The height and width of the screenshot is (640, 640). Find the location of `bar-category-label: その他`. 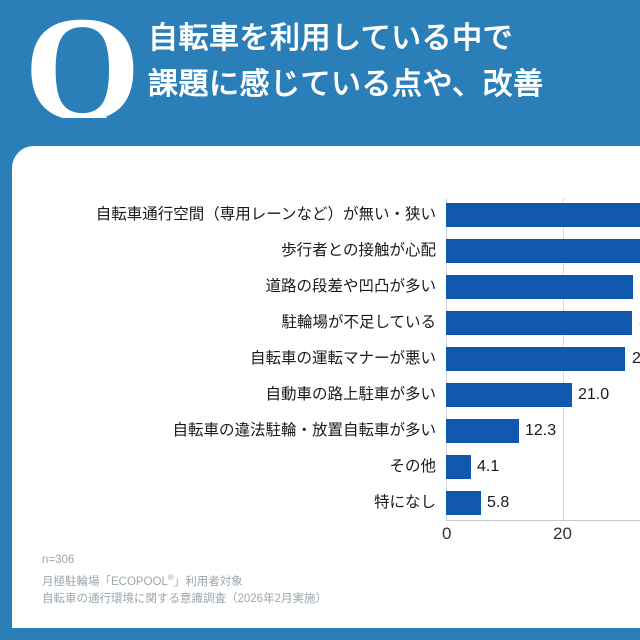

bar-category-label: その他 is located at coordinates (412, 466).